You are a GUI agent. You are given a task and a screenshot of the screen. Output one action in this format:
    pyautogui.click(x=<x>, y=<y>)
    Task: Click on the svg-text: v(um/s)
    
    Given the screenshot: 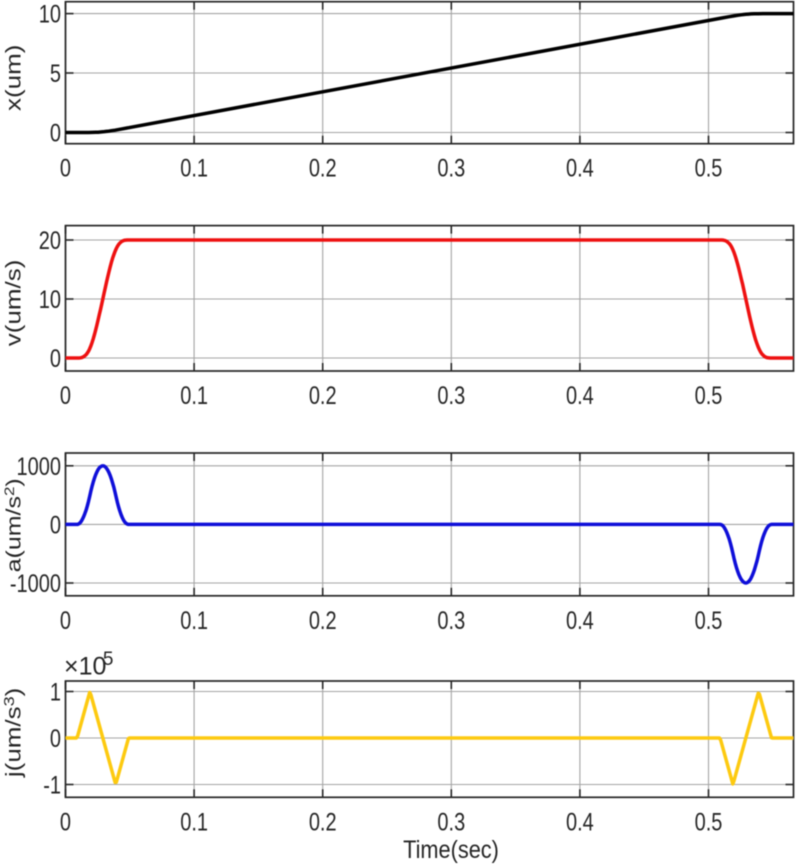 What is the action you would take?
    pyautogui.click(x=13, y=303)
    